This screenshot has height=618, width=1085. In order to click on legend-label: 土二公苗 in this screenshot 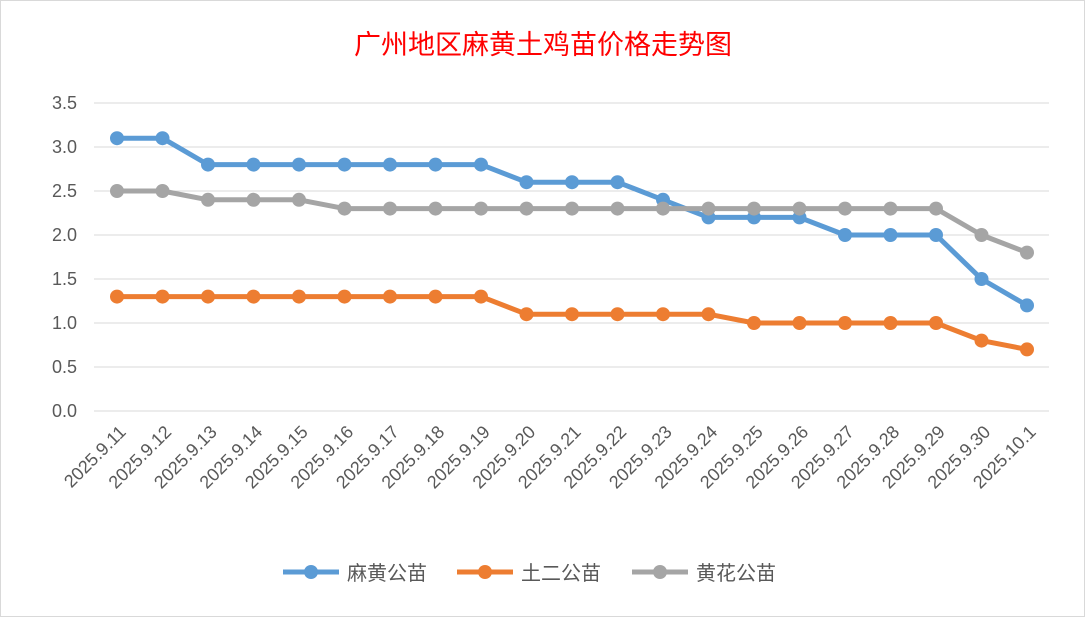, I will do `click(561, 573)`.